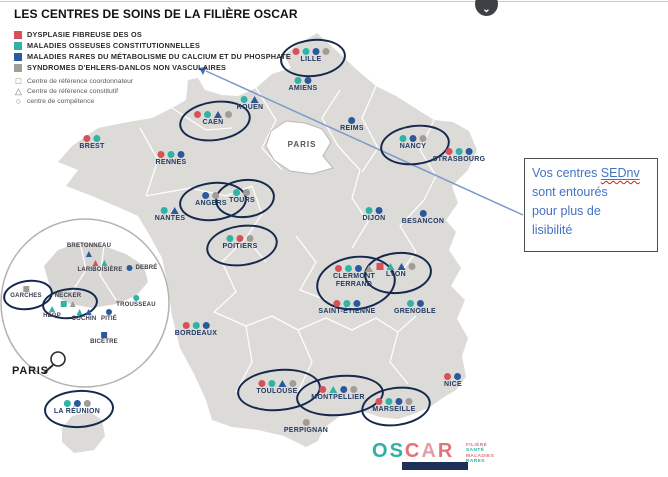  What do you see at coordinates (475, 462) in the screenshot?
I see `logo-tagline-line: RARES` at bounding box center [475, 462].